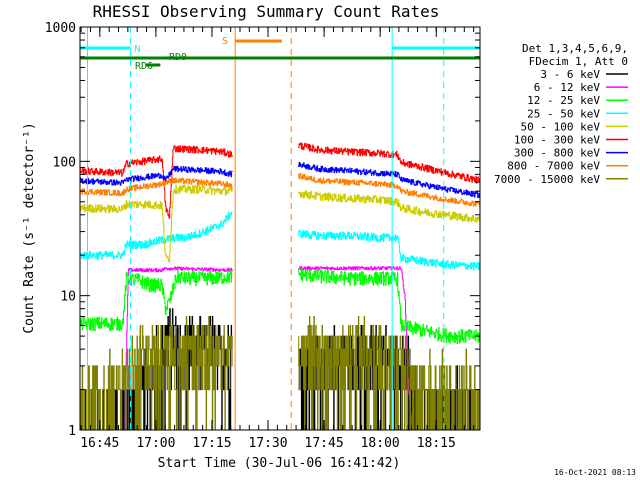  I want to click on x-tick-label-2: 17:15, so click(211, 443).